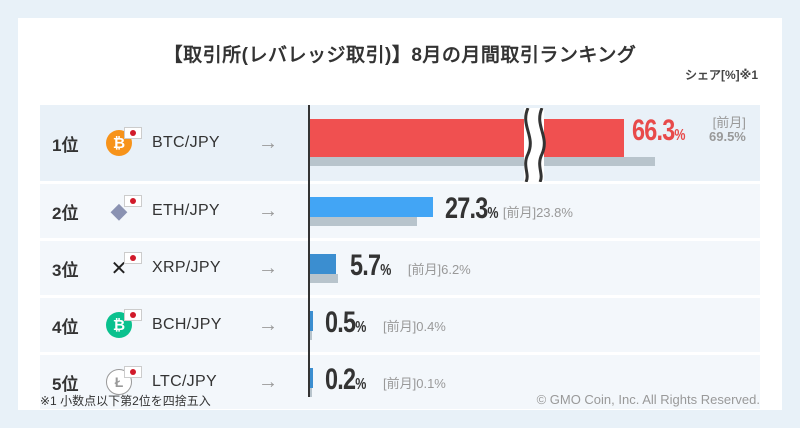 Image resolution: width=800 pixels, height=428 pixels. I want to click on unit-label: シェア[%]※1, so click(721, 75).